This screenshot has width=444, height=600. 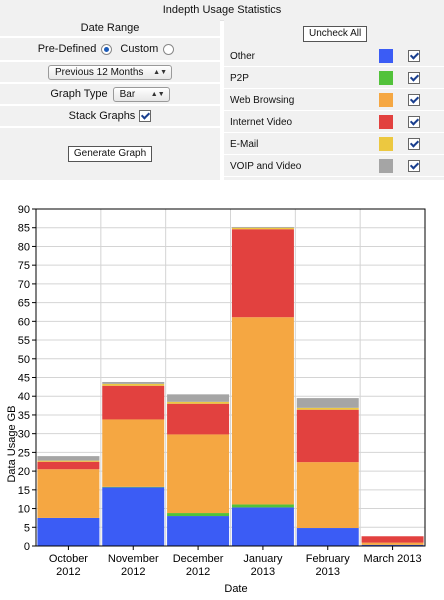 What do you see at coordinates (414, 144) in the screenshot?
I see `traffic-checkbox-e-mail` at bounding box center [414, 144].